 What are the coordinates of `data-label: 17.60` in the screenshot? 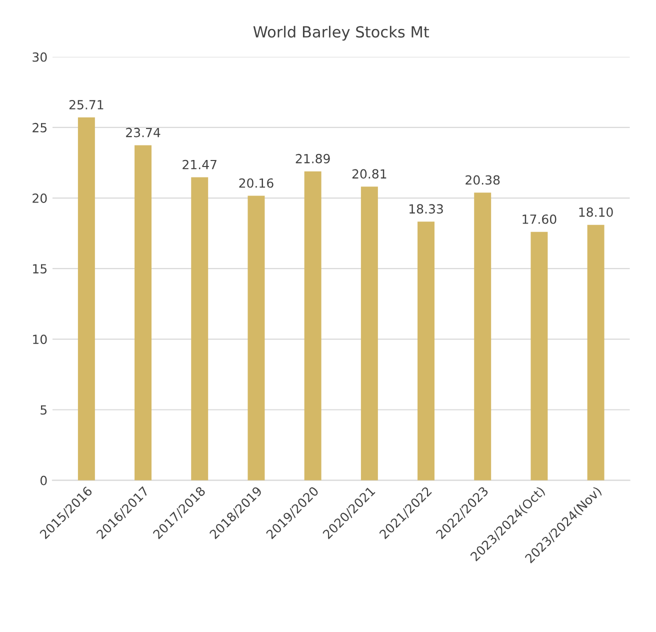 It's located at (539, 219).